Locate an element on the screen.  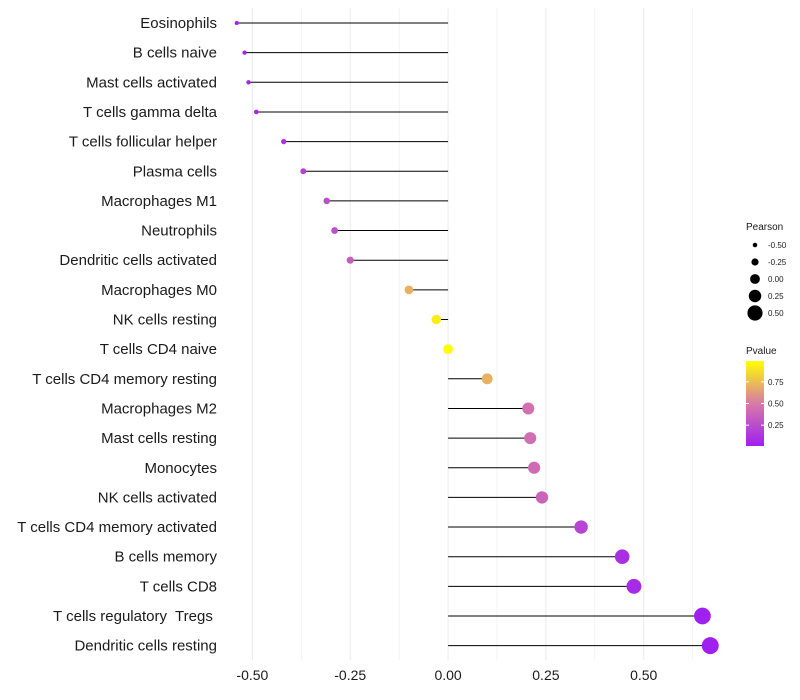
x-tick-label: 0.25 is located at coordinates (545, 675).